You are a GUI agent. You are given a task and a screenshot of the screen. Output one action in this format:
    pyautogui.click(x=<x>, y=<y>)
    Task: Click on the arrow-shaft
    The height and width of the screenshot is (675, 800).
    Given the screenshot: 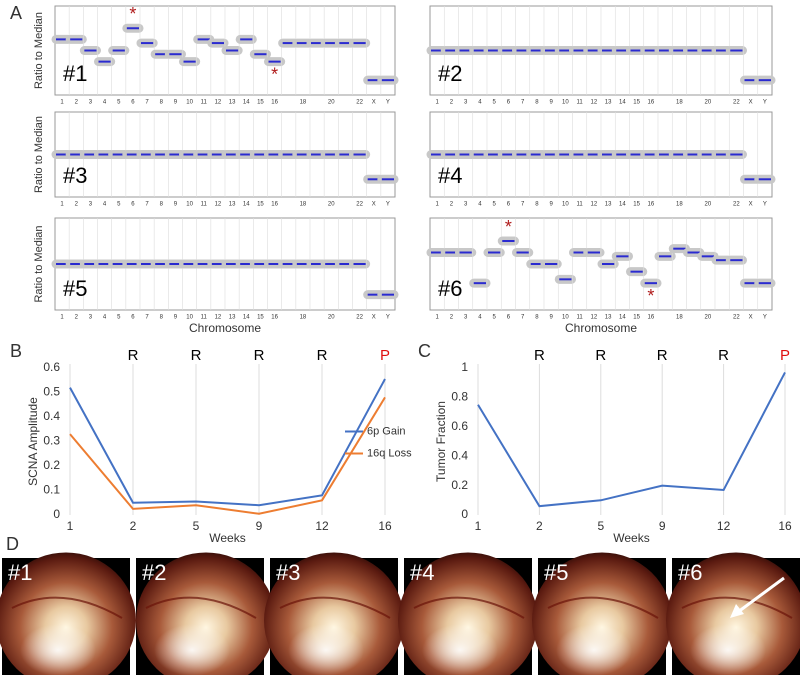 What is the action you would take?
    pyautogui.click(x=761, y=595)
    